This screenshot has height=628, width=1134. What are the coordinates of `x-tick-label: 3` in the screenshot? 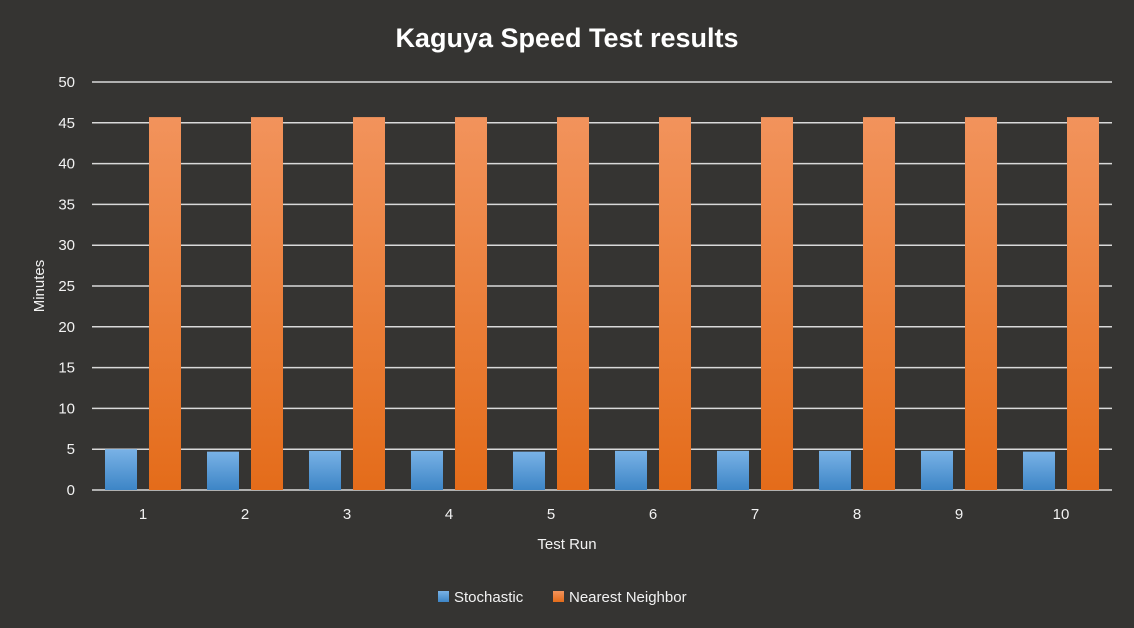 It's located at (347, 514).